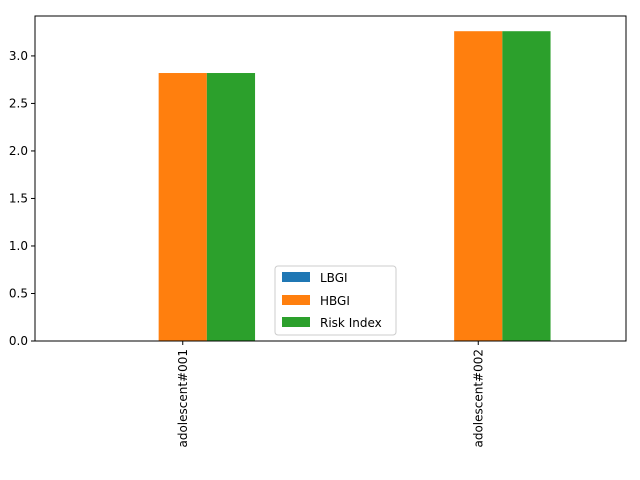 The width and height of the screenshot is (640, 480). What do you see at coordinates (183, 398) in the screenshot?
I see `x-tick-label: adolescent#001` at bounding box center [183, 398].